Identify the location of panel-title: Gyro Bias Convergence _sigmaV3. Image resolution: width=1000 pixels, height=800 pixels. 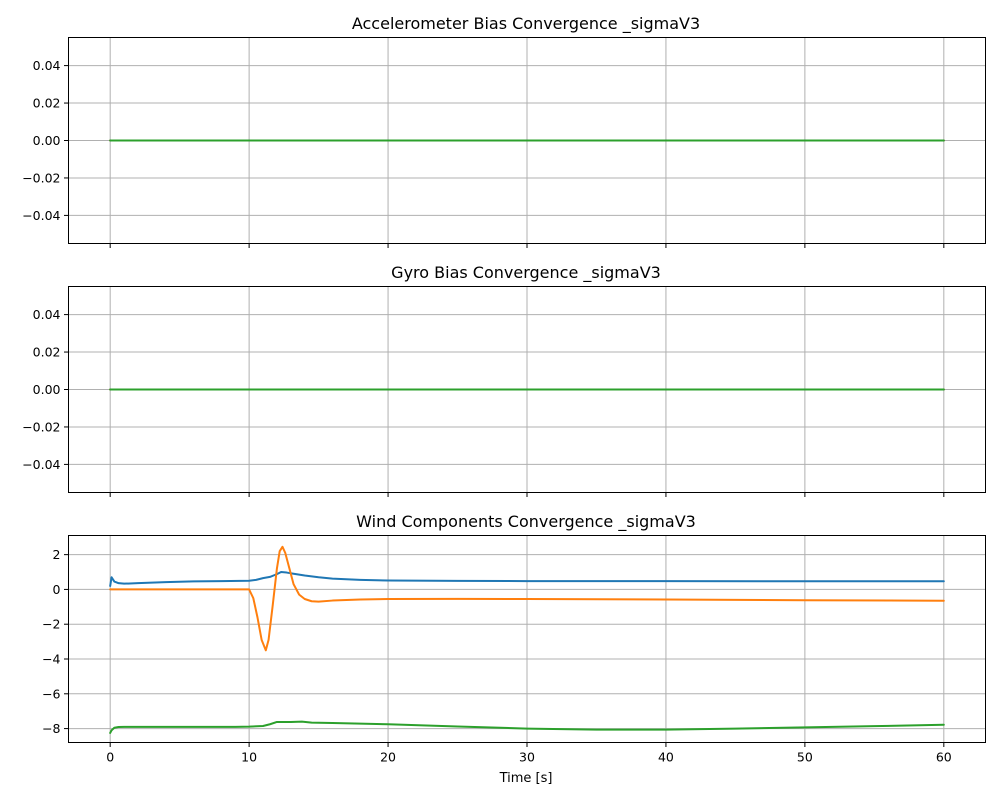
(526, 273).